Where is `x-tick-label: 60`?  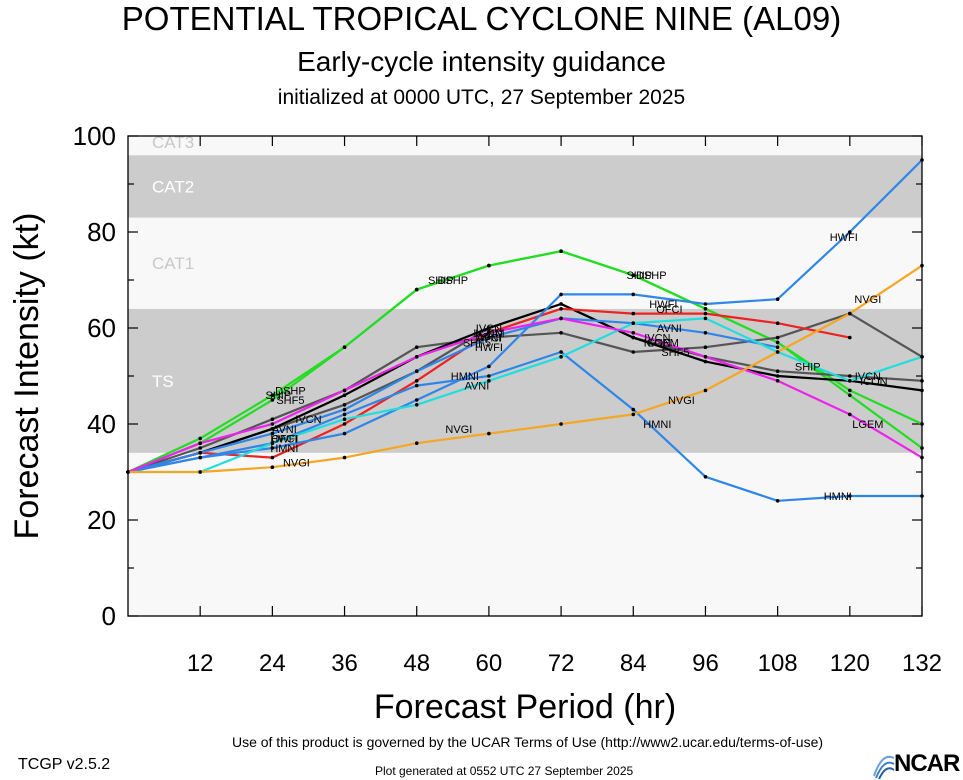
x-tick-label: 60 is located at coordinates (489, 663).